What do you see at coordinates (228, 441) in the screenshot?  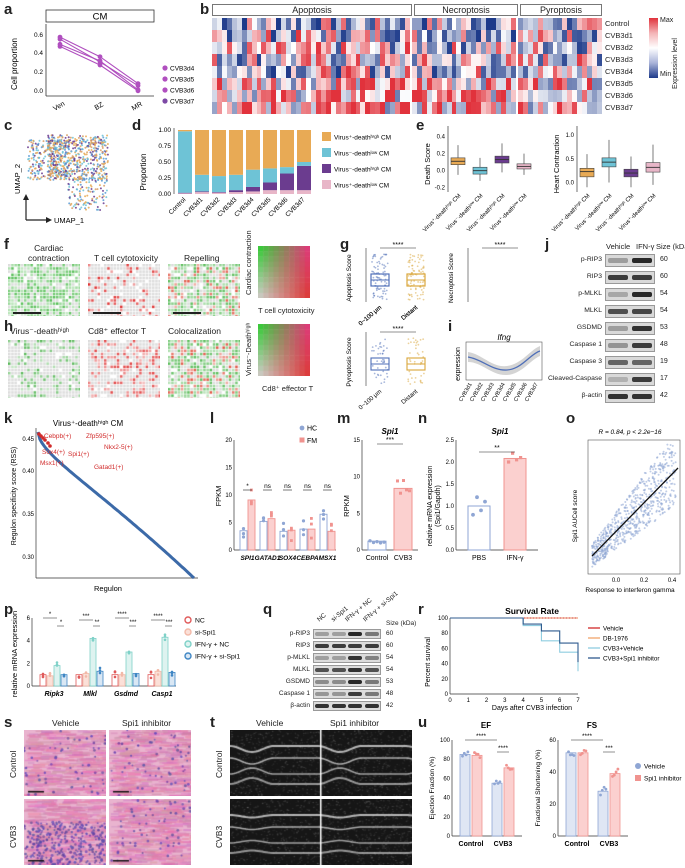 I see `panel-l-ytick: 20` at bounding box center [228, 441].